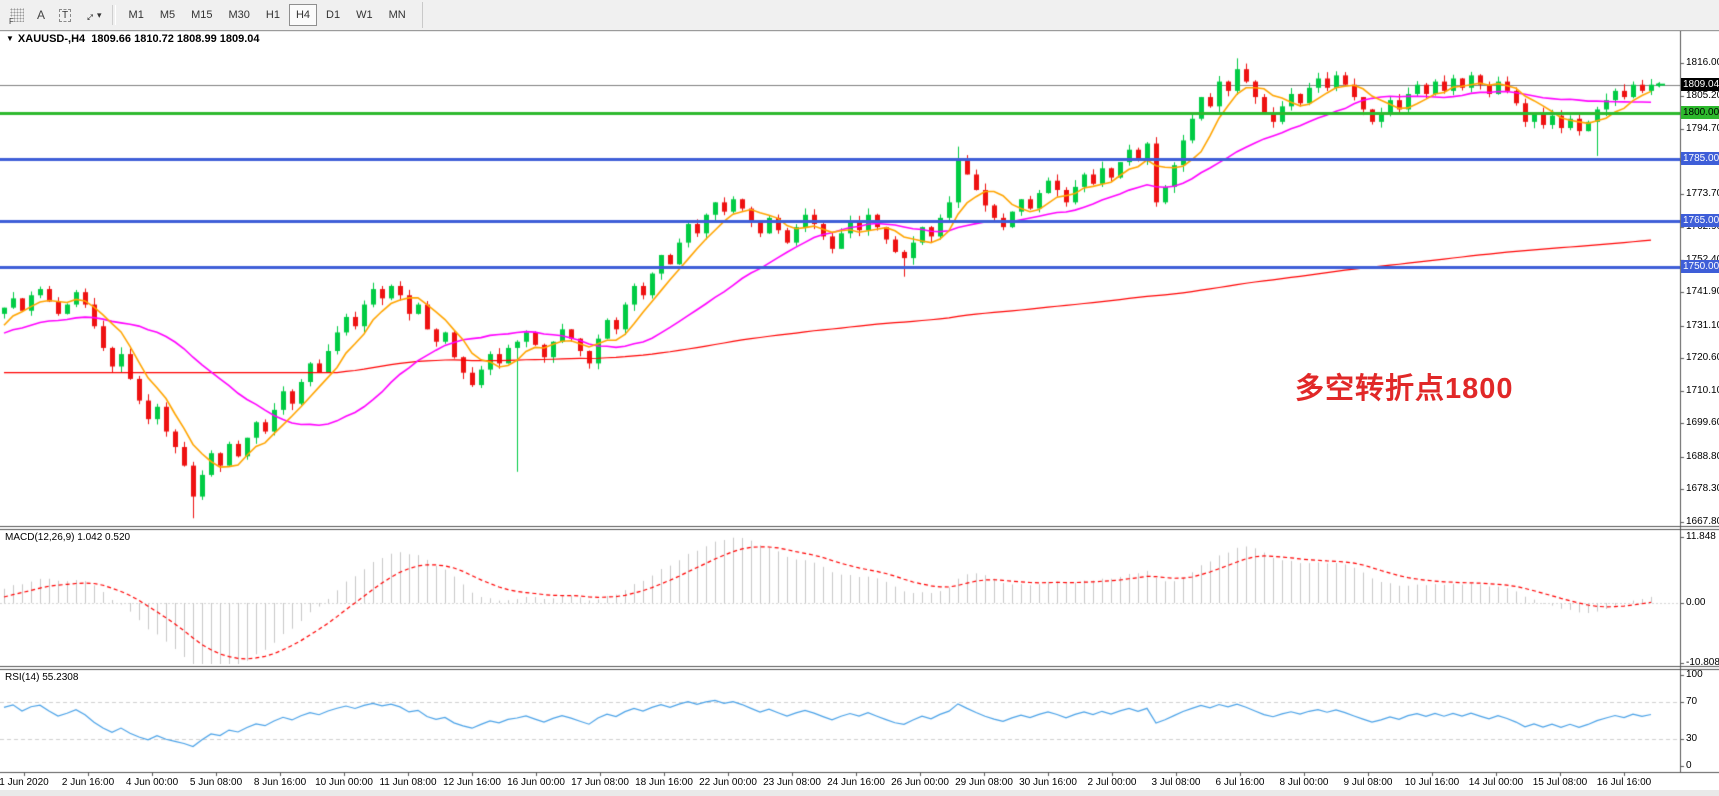 The height and width of the screenshot is (796, 1719). I want to click on price-tick-label: 1667.80, so click(1702, 521).